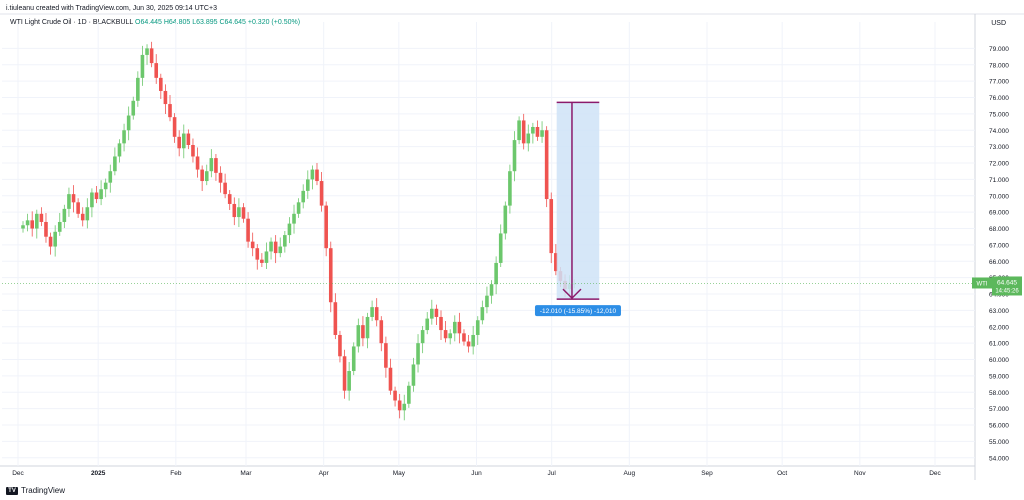  I want to click on price-tick-label: 78.000, so click(999, 65).